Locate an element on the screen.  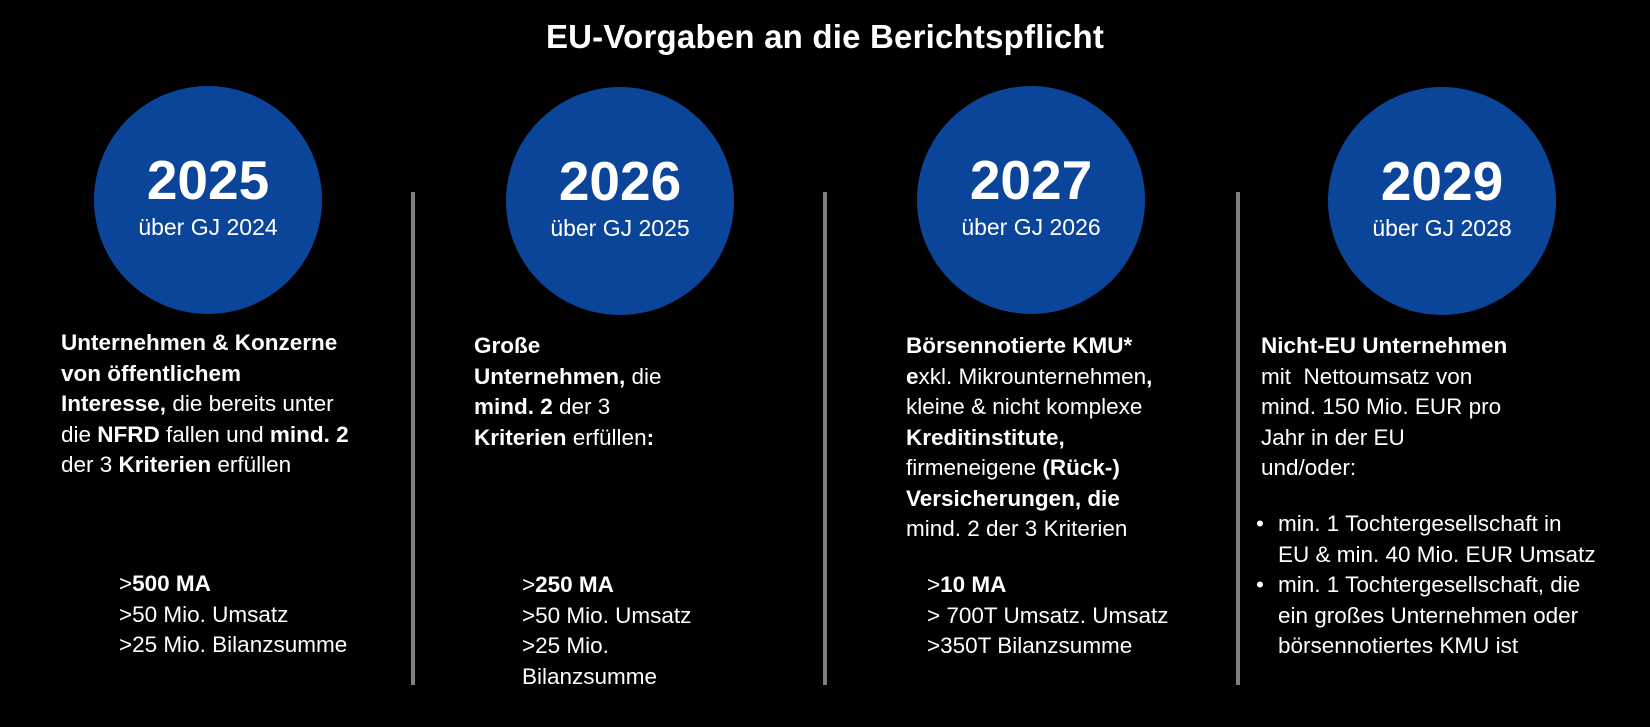
bold-text: Interesse, is located at coordinates (114, 403).